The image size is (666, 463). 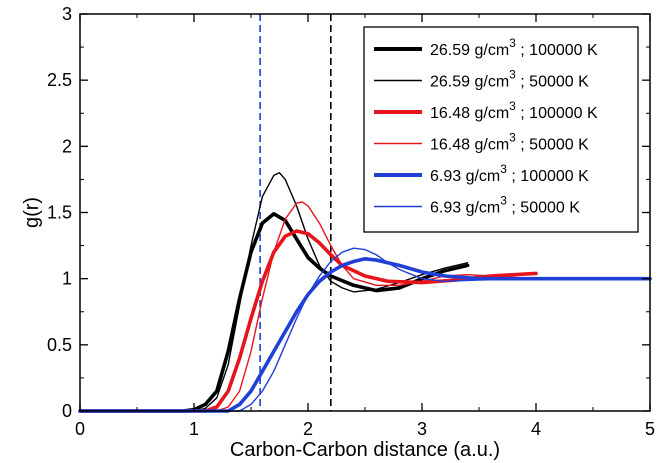 What do you see at coordinates (295, 212) in the screenshot?
I see `reference-lines` at bounding box center [295, 212].